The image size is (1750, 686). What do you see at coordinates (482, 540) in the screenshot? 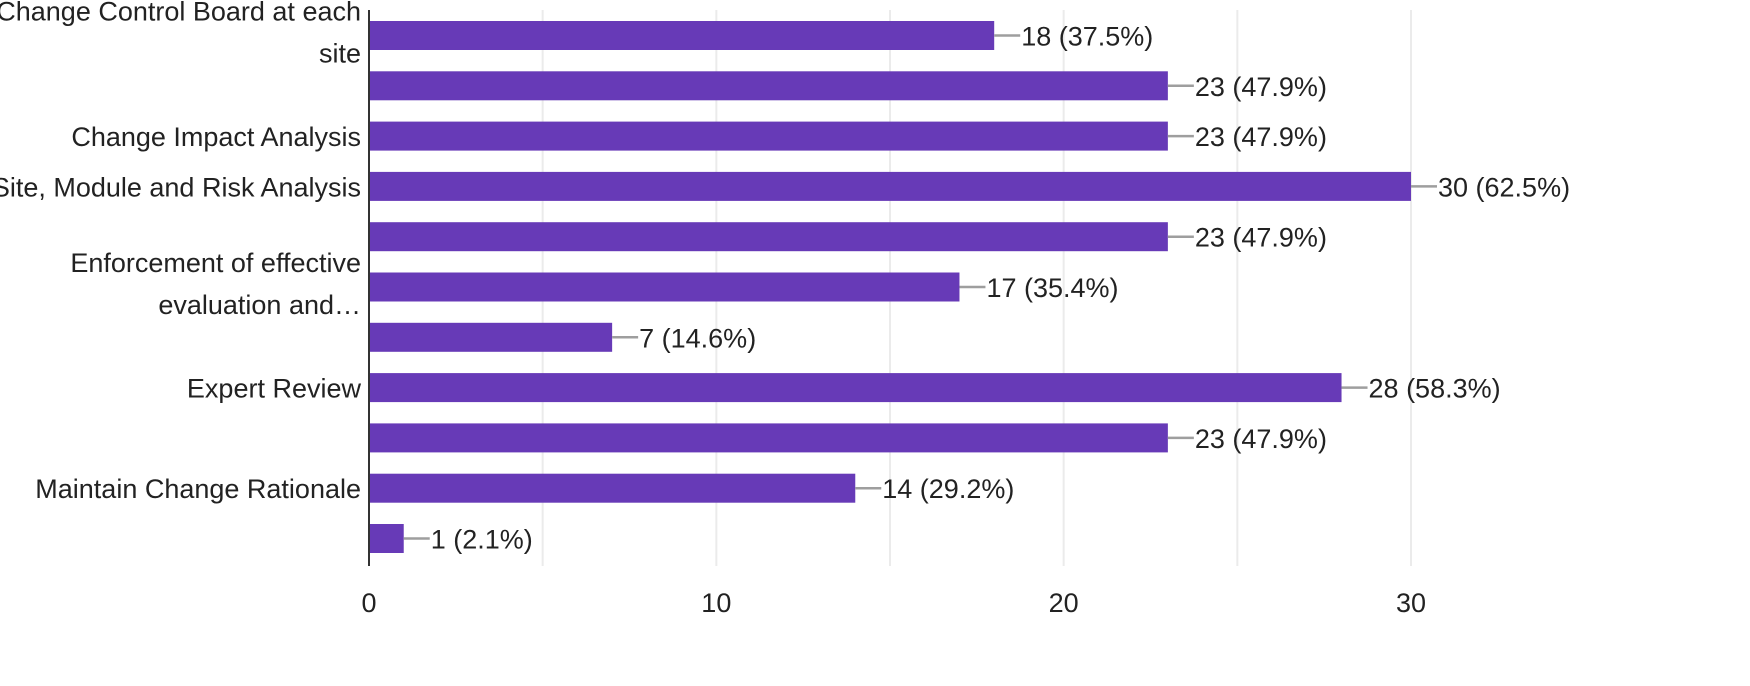
I see `value-label-10: 1 (2.1%)` at bounding box center [482, 540].